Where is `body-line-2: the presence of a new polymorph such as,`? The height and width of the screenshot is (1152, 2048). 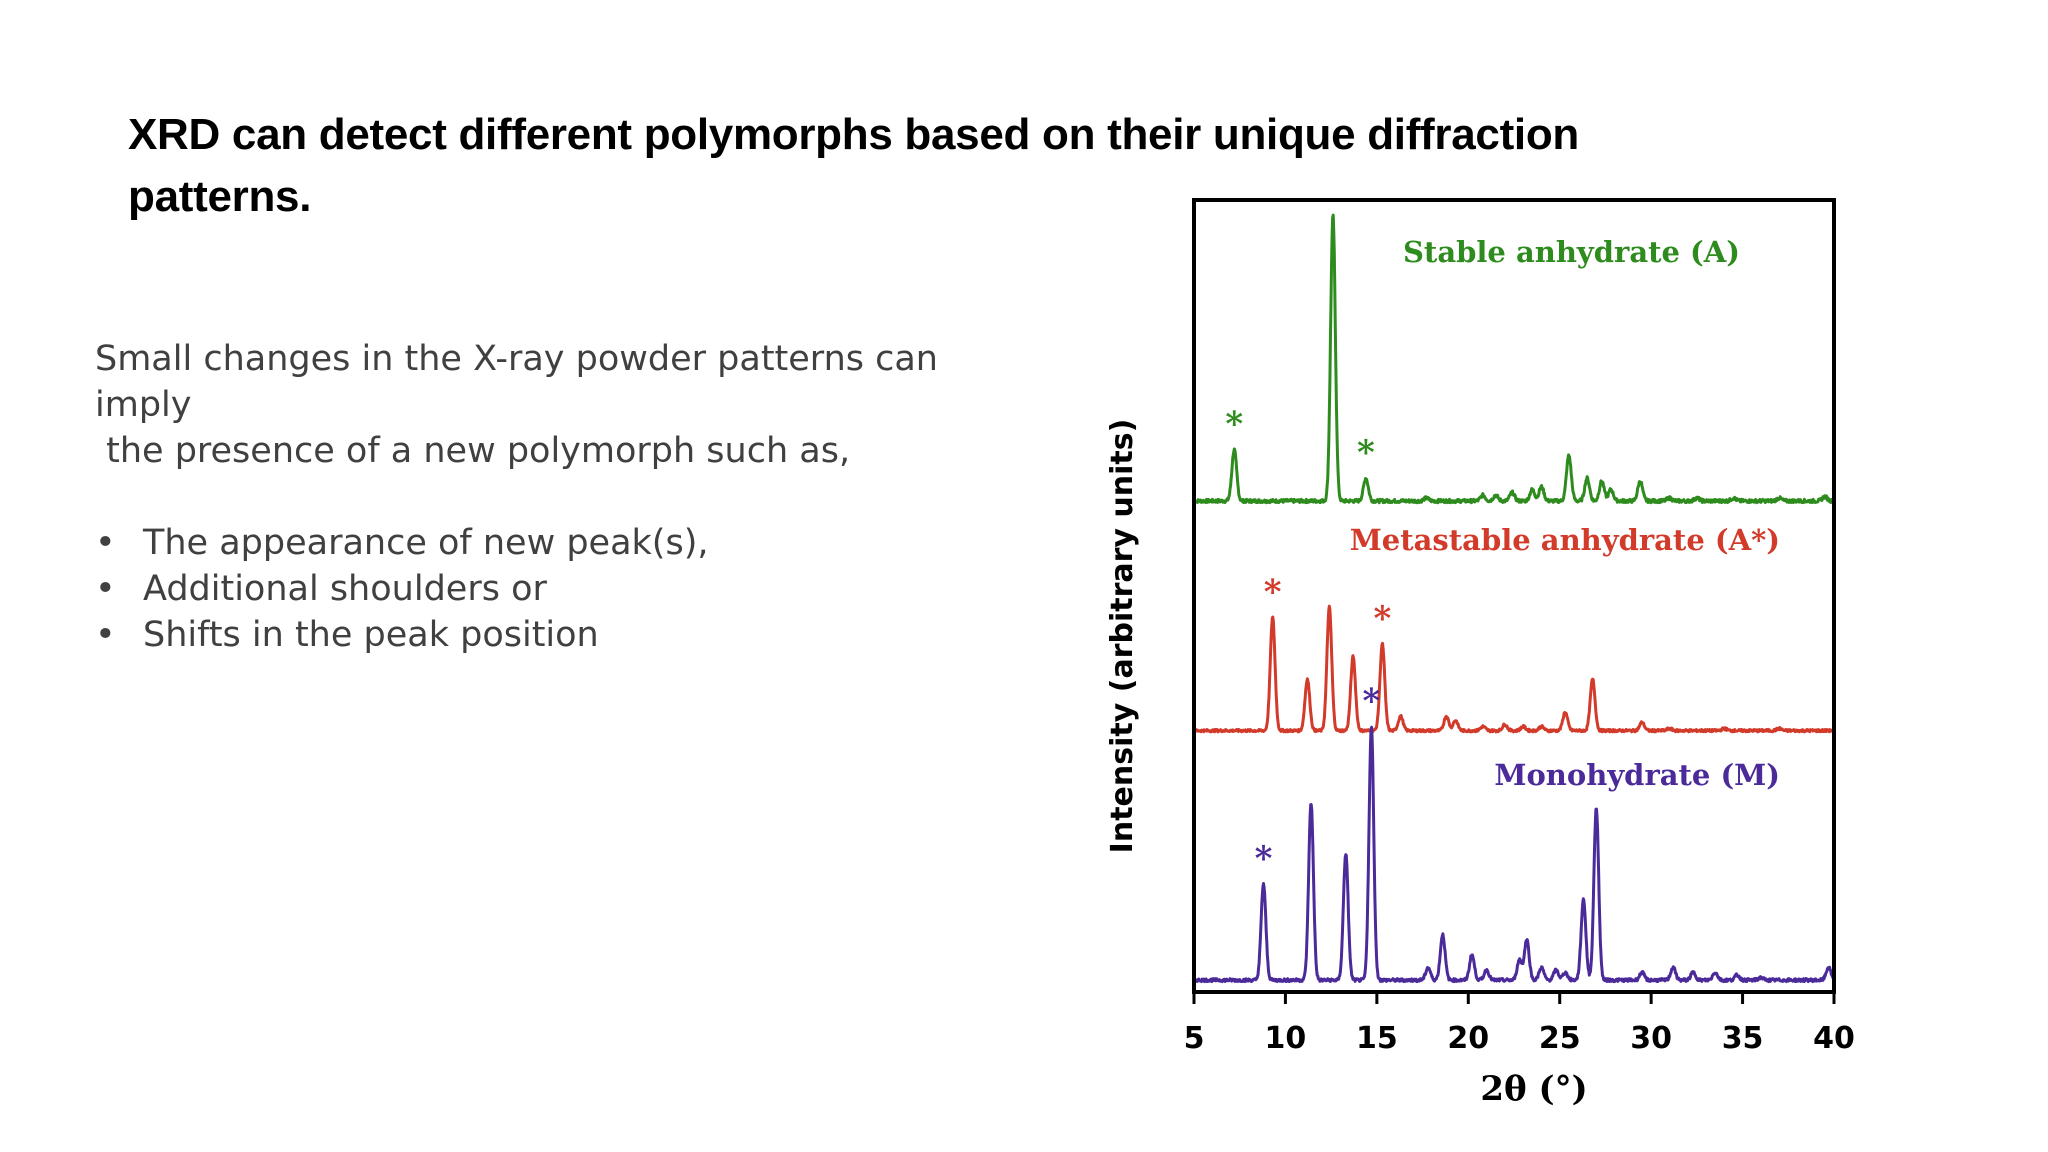 body-line-2: the presence of a new polymorph such as, is located at coordinates (473, 451).